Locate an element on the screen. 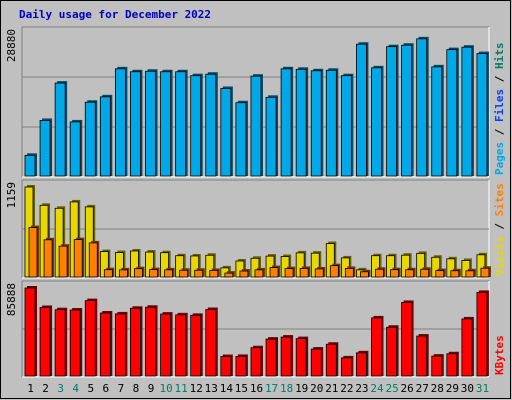 The height and width of the screenshot is (400, 512). panel-kbytes-legend: KBytes is located at coordinates (499, 355).